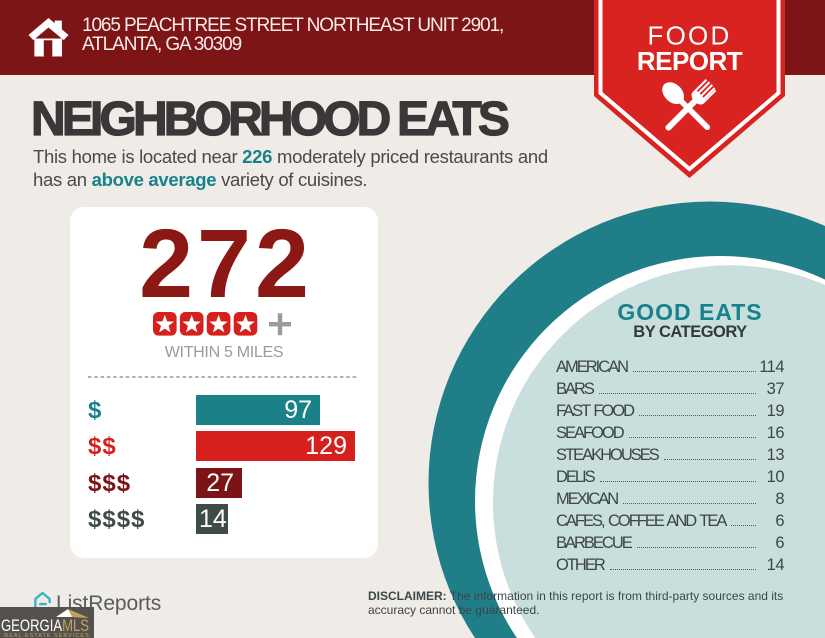  Describe the element at coordinates (690, 36) in the screenshot. I see `svg-text: FOOD` at that location.